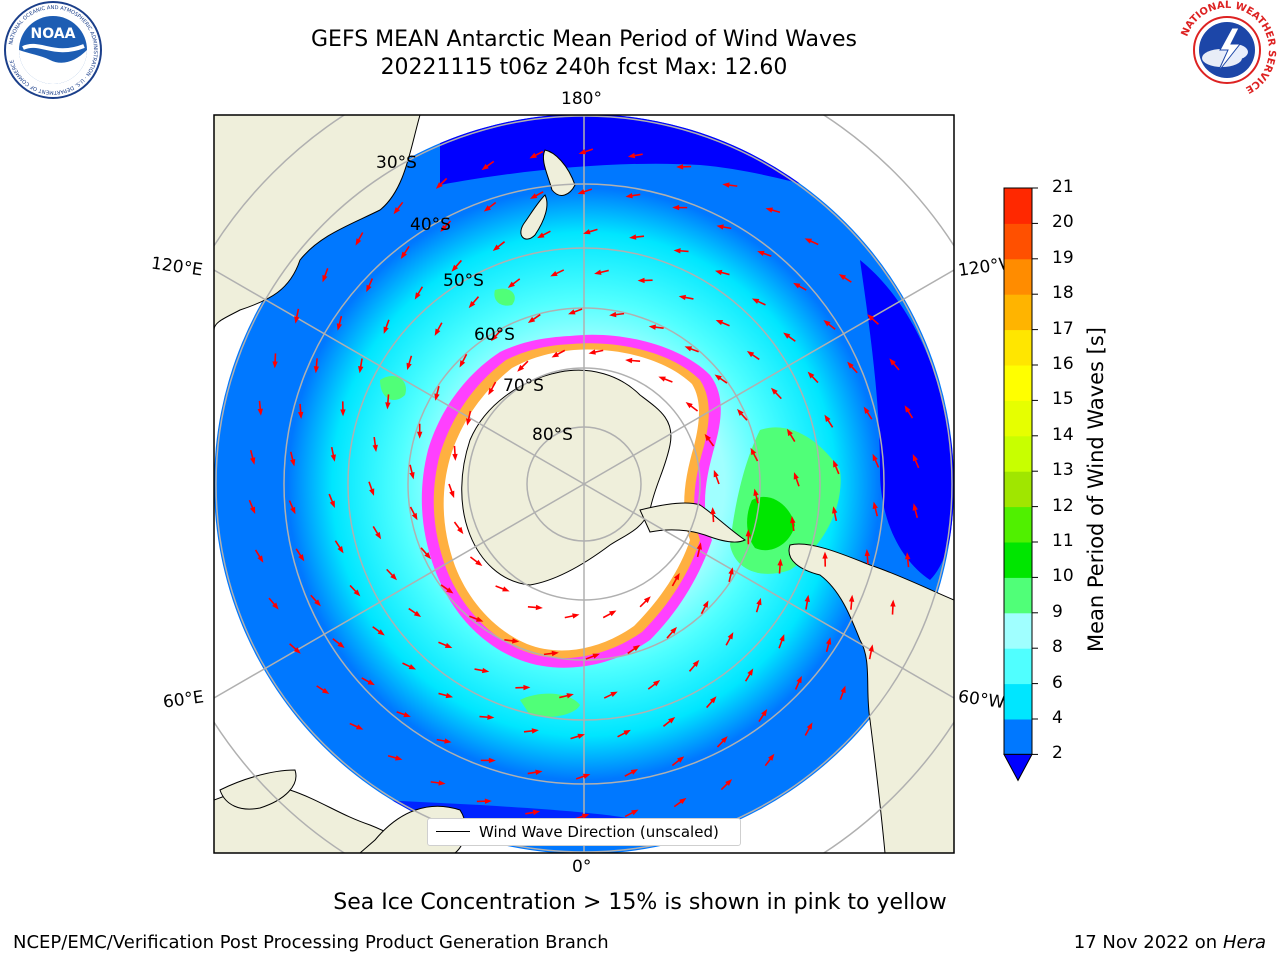 The image size is (1280, 960). I want to click on nws-logo: NATIONAL WEATHER SERVICE, so click(1228, 49).